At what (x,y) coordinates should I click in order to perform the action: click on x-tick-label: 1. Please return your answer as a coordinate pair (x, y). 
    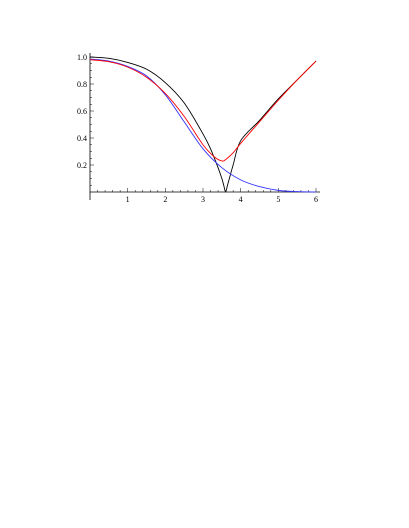
    Looking at the image, I should click on (128, 199).